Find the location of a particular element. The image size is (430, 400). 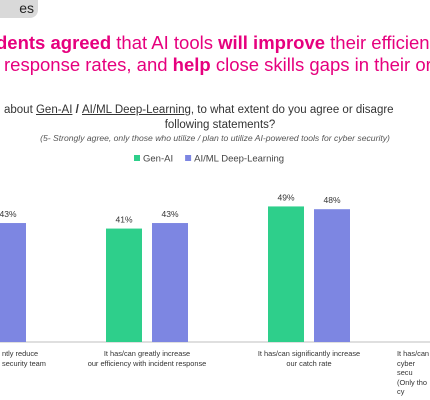

text-run: will improve is located at coordinates (272, 42).